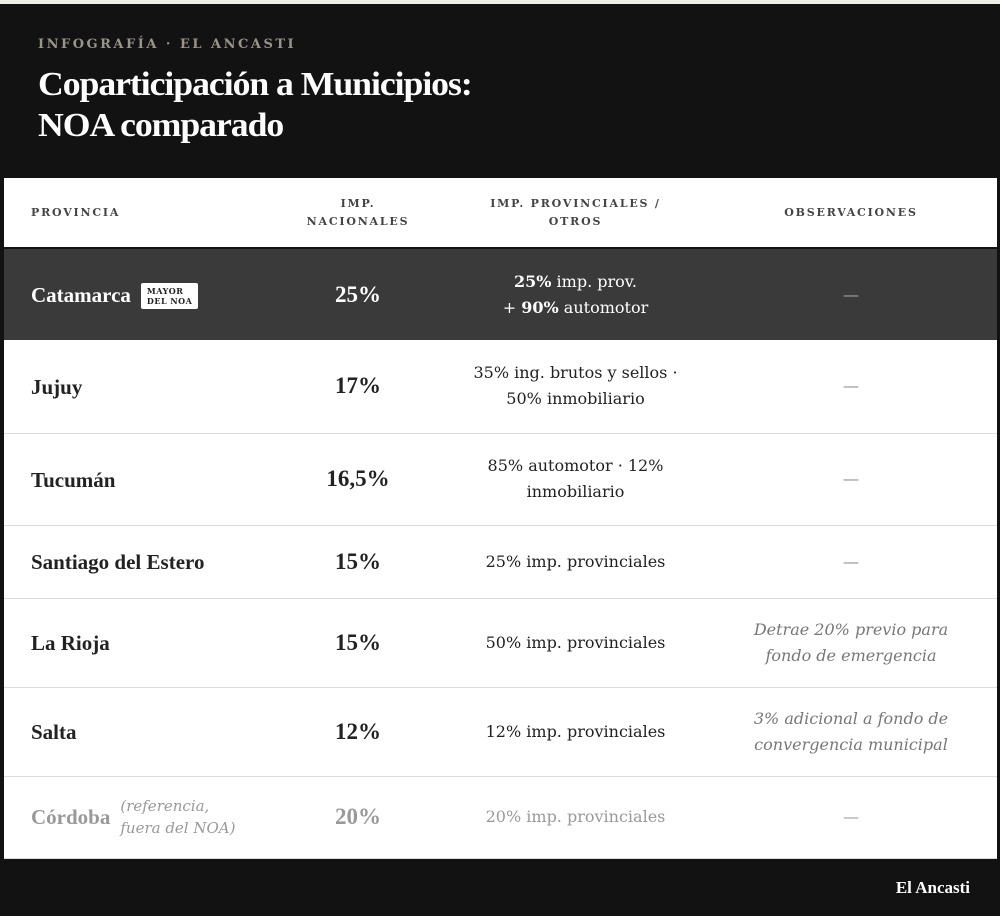 The height and width of the screenshot is (916, 1000). I want to click on column-header: IMP. PROVINCIALES / OTROS, so click(575, 213).